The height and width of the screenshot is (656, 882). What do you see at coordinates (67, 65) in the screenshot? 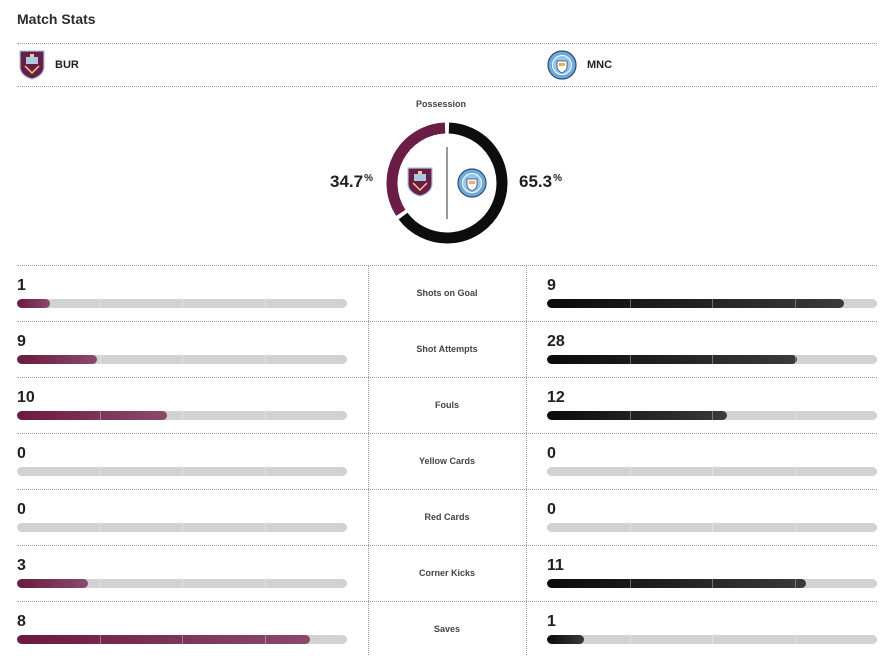
I see `home-team-abbr: BUR` at bounding box center [67, 65].